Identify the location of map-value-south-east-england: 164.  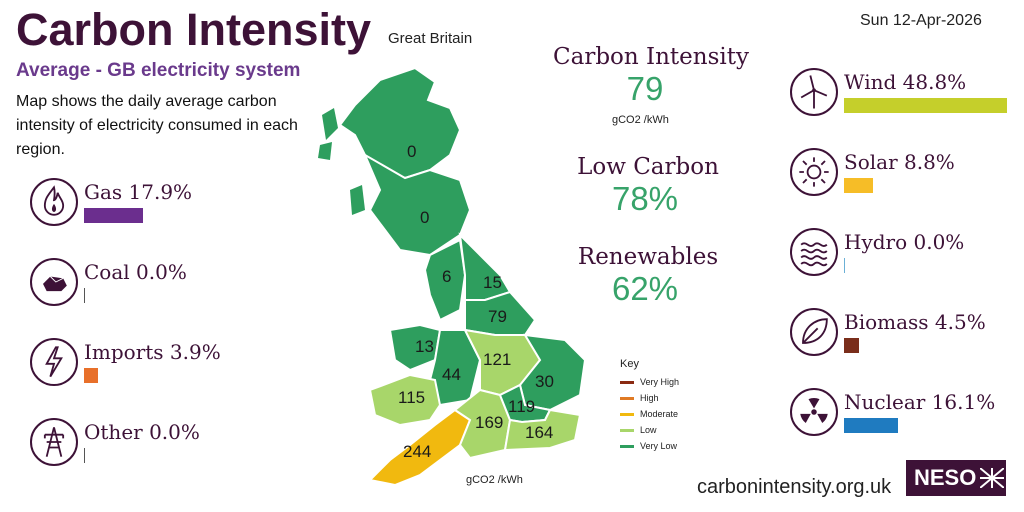
(539, 432).